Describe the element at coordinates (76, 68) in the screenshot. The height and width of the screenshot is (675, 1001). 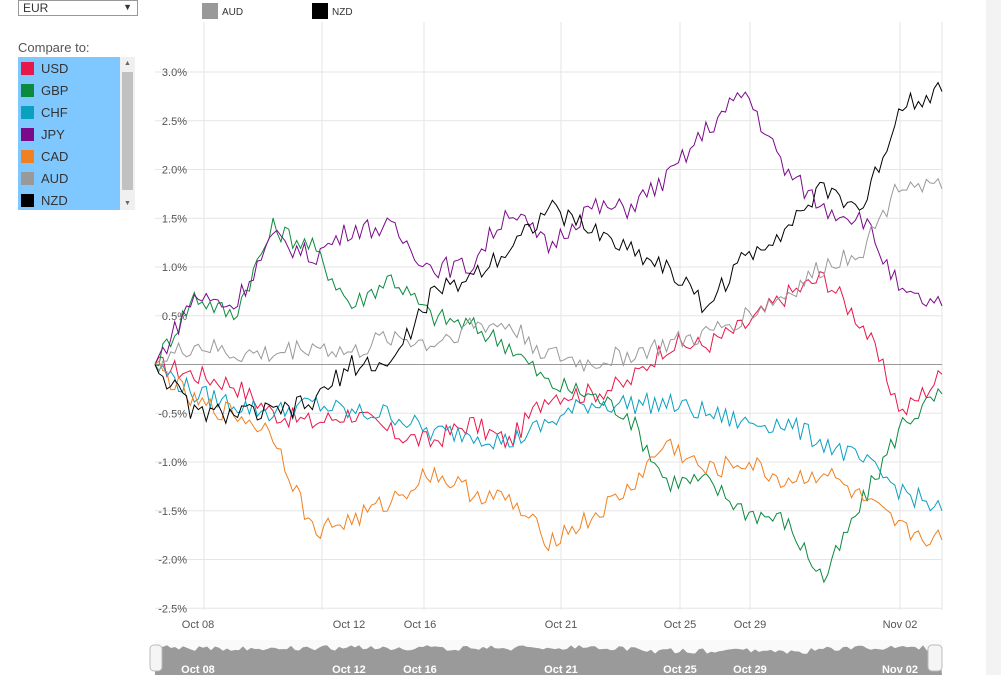
I see `currency-item-usd: USD` at that location.